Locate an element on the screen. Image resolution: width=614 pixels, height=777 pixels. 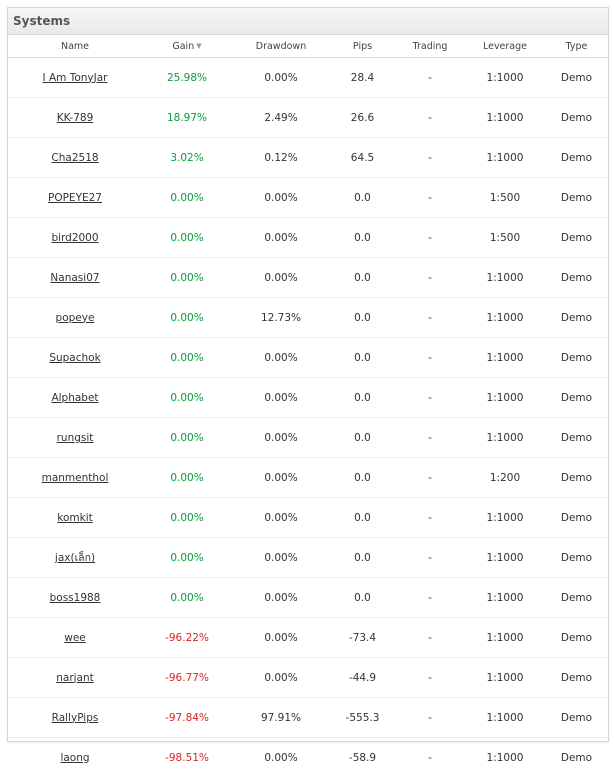
system-name-link: Alphabet is located at coordinates (74, 398).